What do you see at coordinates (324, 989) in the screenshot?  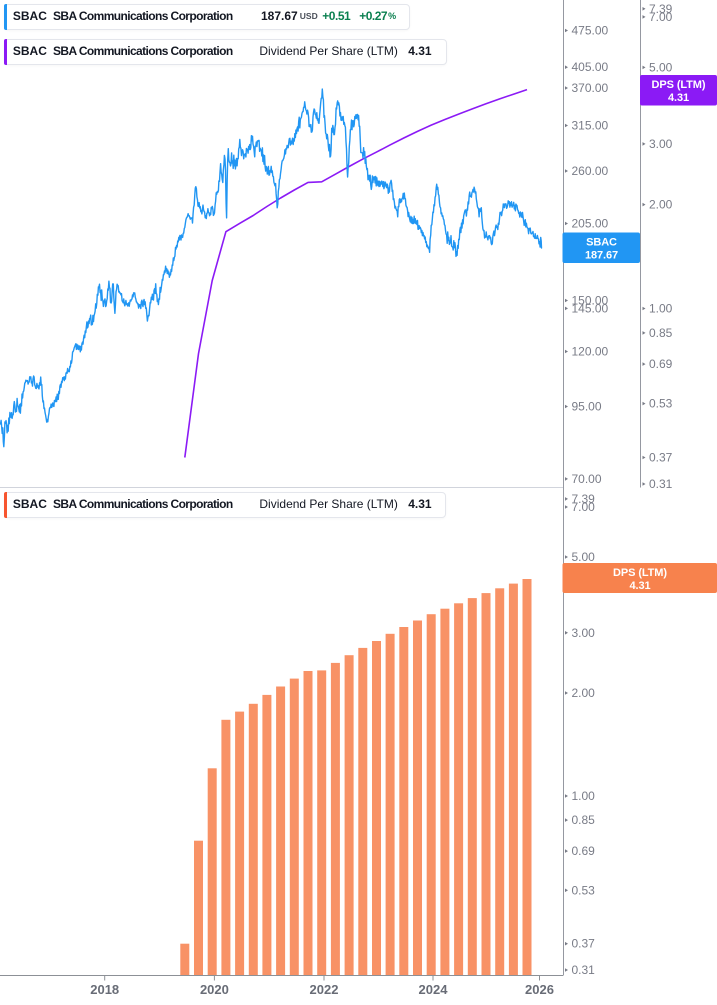 I see `svg-text: 2022` at bounding box center [324, 989].